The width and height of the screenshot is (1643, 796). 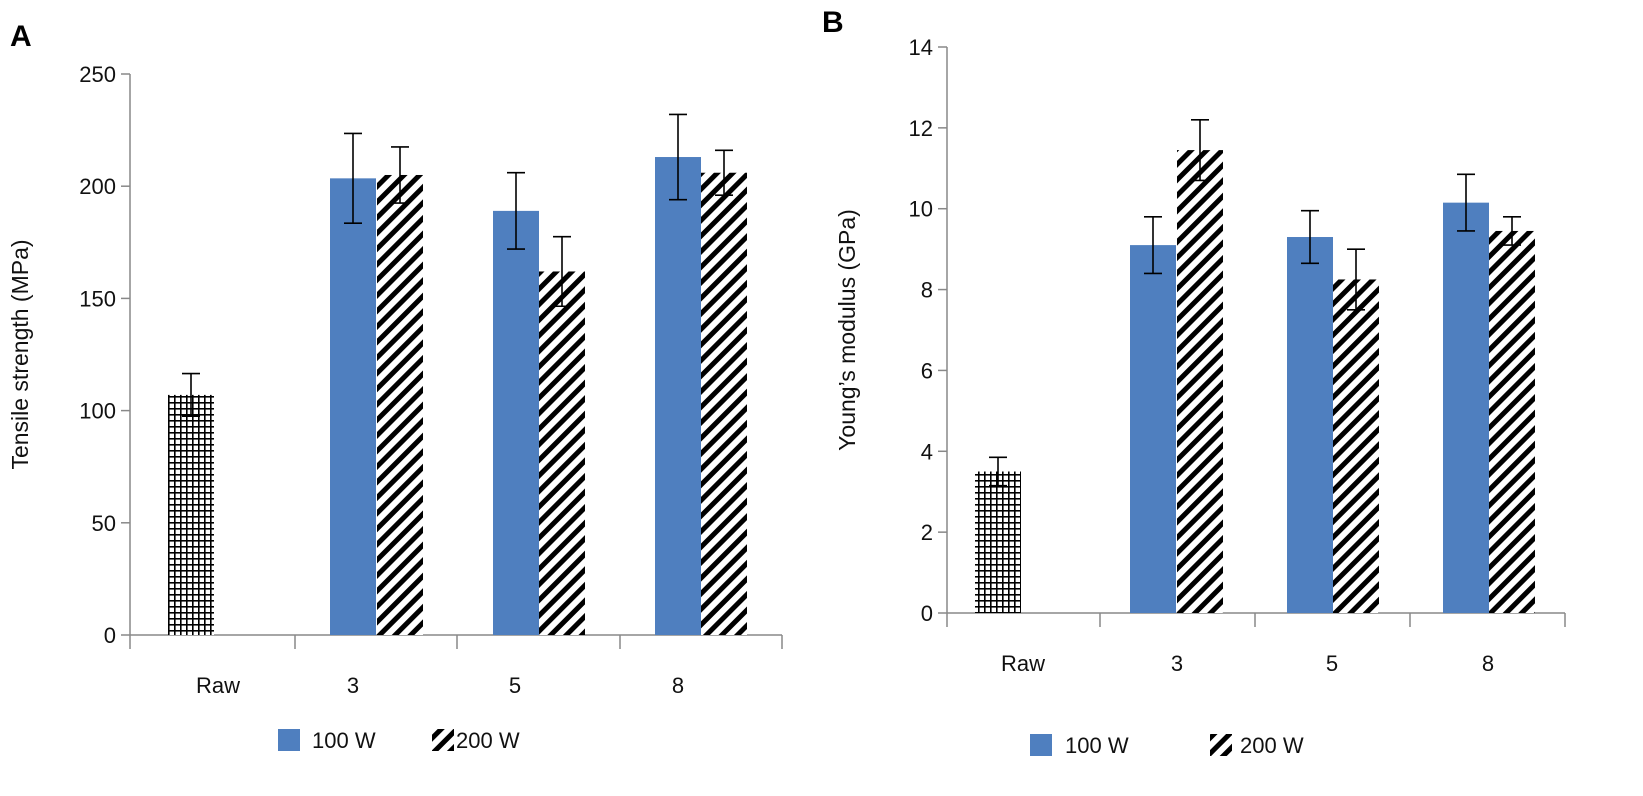 What do you see at coordinates (921, 47) in the screenshot?
I see `y-tick-label: 14` at bounding box center [921, 47].